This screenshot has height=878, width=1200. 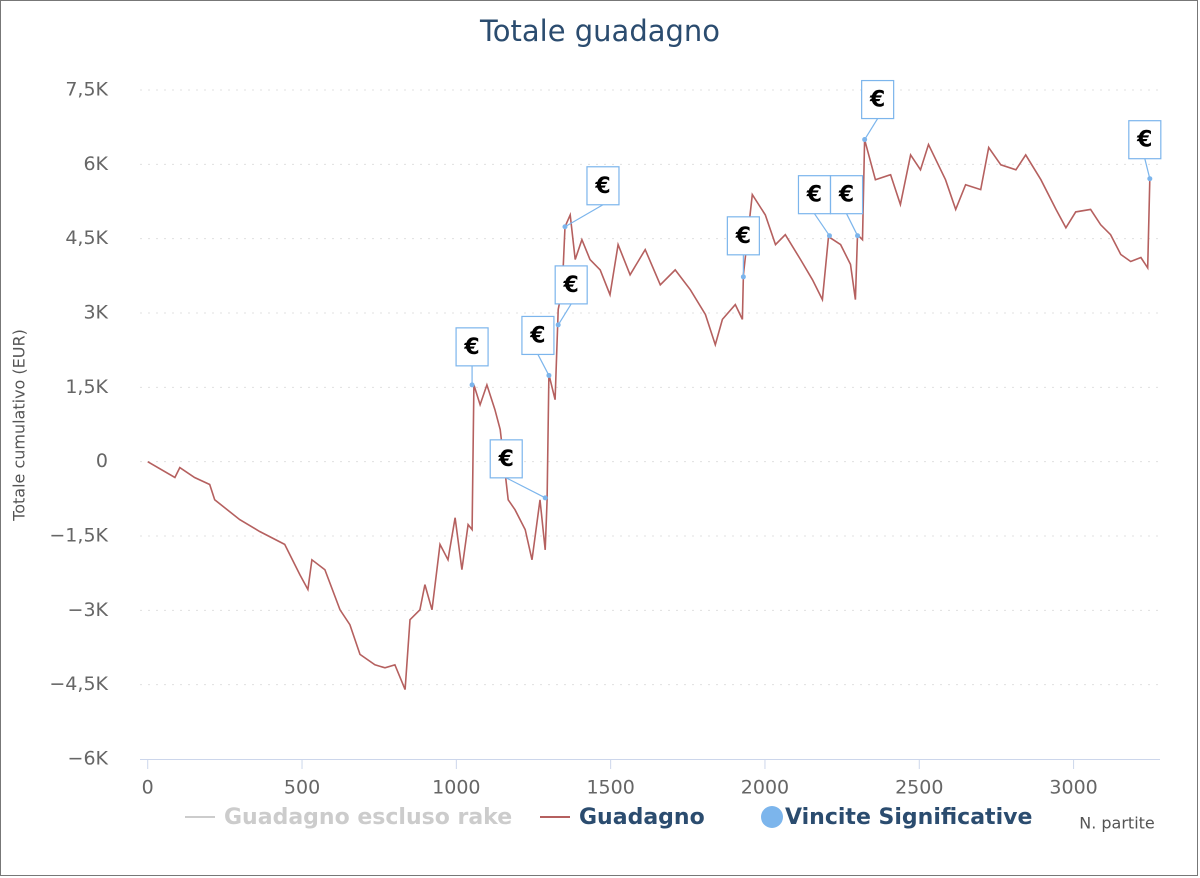 I want to click on legend-label: Guadagno escluso rake, so click(x=368, y=817).